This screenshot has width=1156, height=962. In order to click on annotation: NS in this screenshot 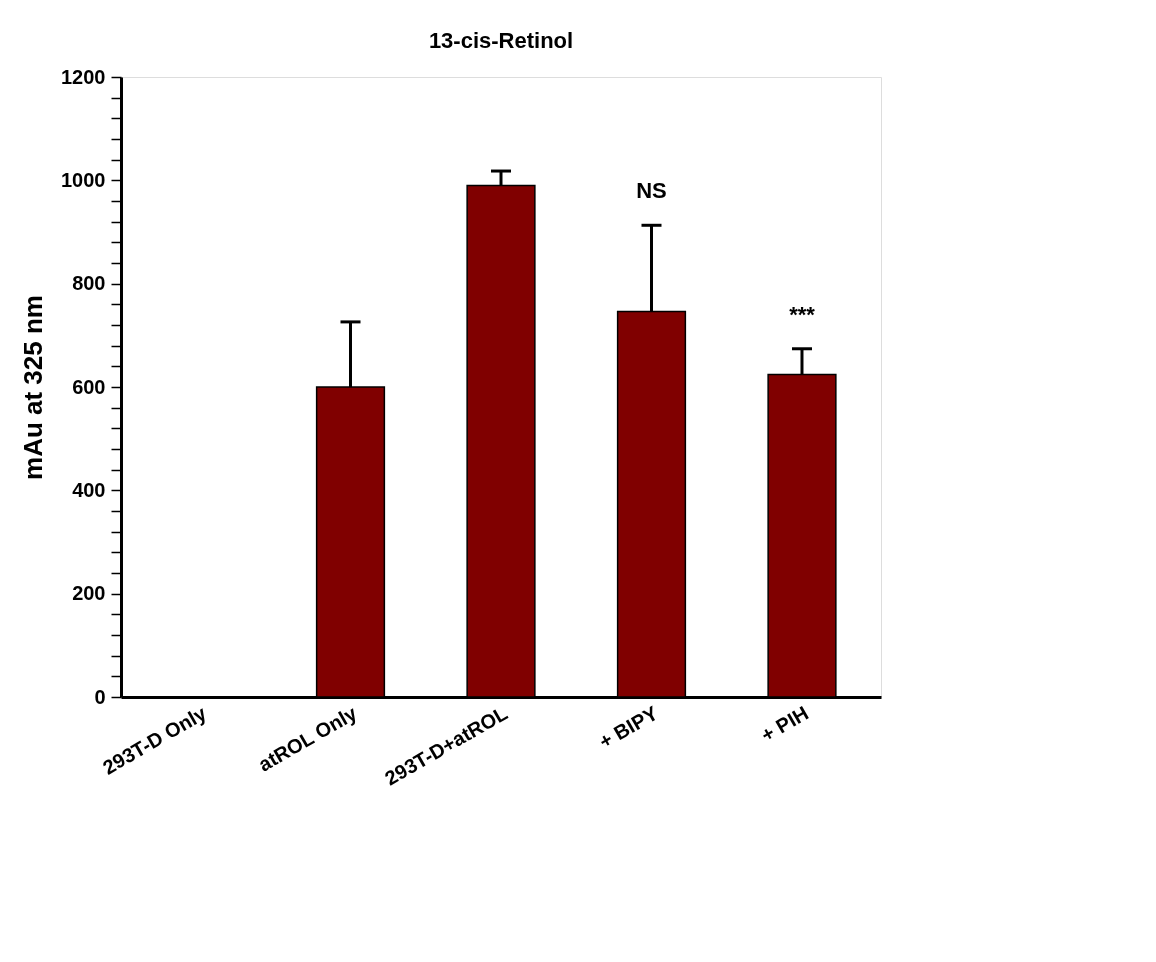, I will do `click(651, 191)`.